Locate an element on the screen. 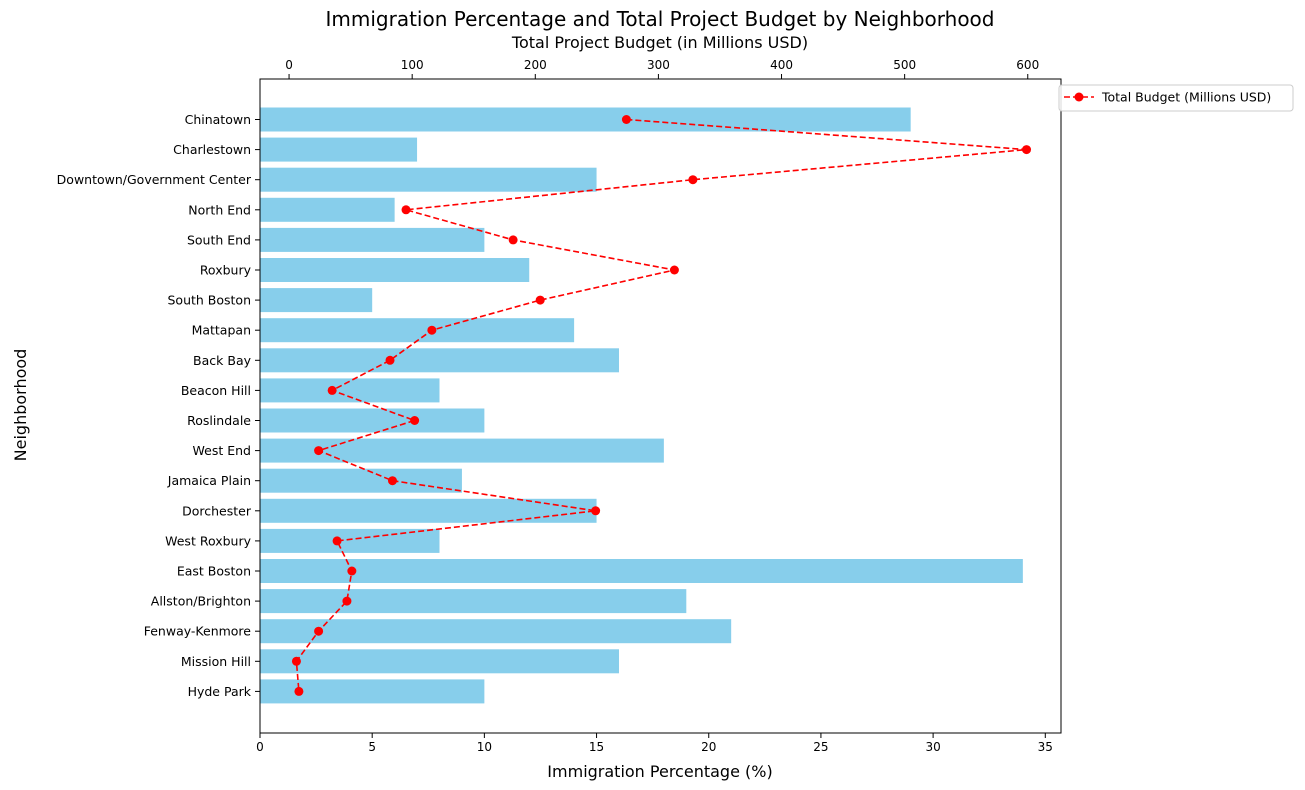 The width and height of the screenshot is (1305, 790). y-tick-label-13: Dorchester is located at coordinates (217, 510).